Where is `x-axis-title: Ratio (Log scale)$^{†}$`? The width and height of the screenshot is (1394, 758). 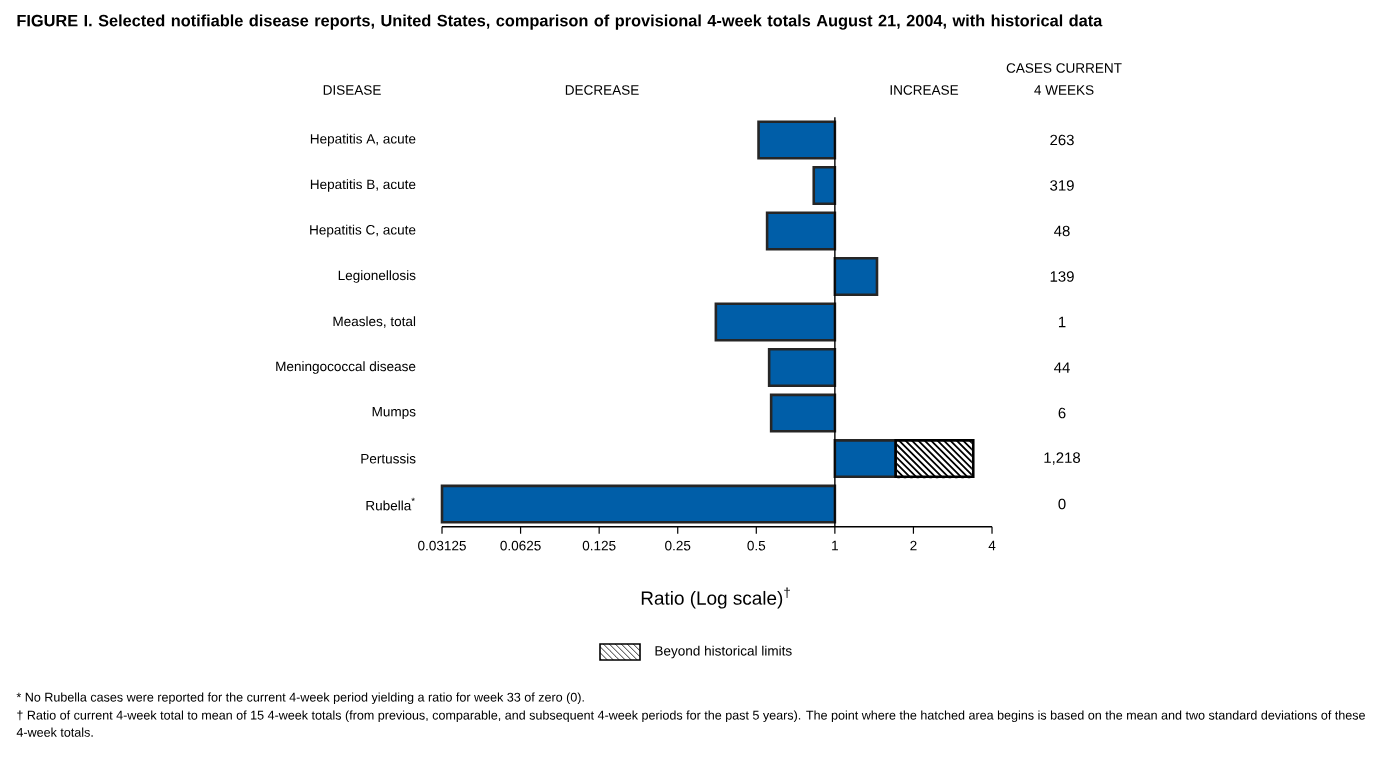
x-axis-title: Ratio (Log scale)$^{†}$ is located at coordinates (715, 598).